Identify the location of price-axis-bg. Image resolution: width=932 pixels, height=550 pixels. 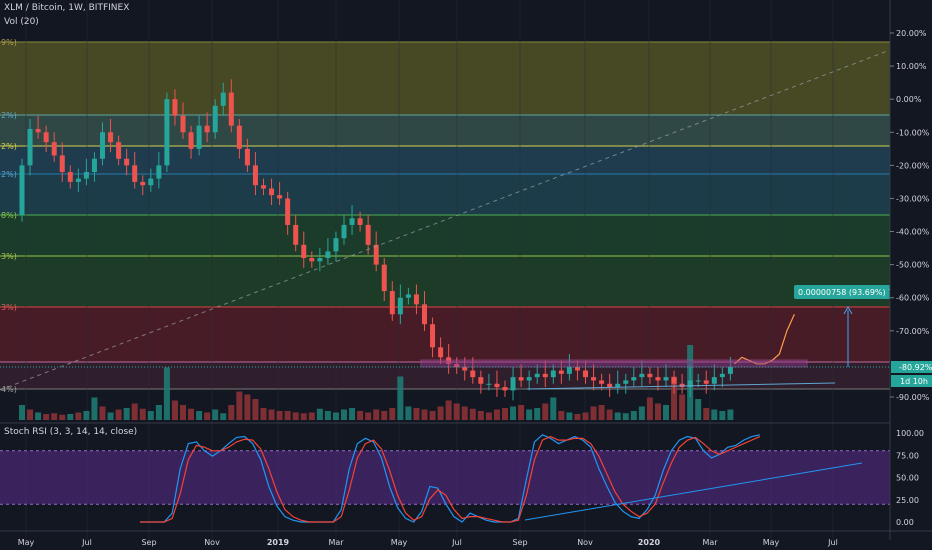
(911, 270).